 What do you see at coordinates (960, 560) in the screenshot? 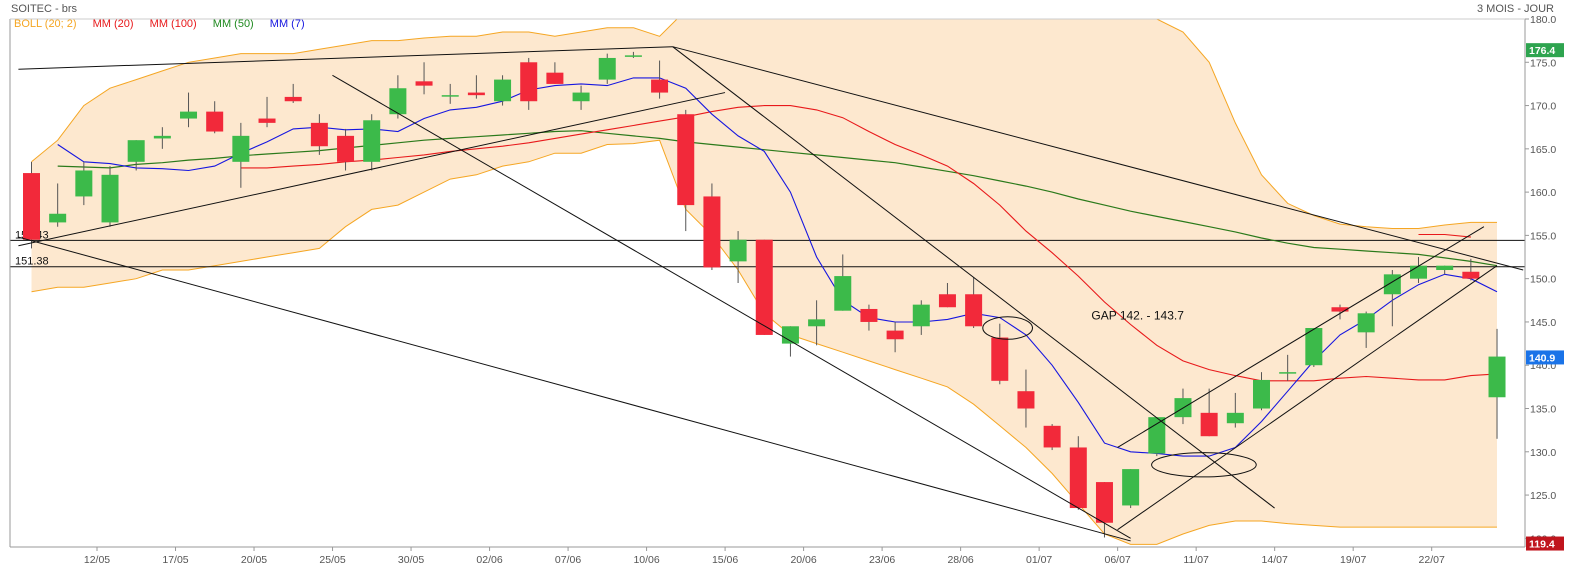
I see `x-tick-label: 28/06` at bounding box center [960, 560].